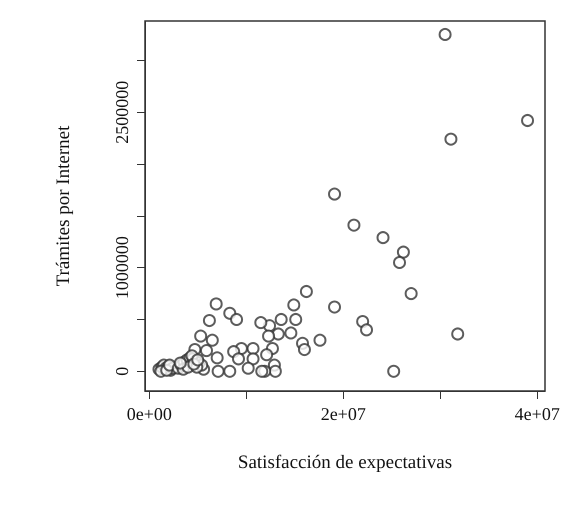  What do you see at coordinates (122, 112) in the screenshot?
I see `y-tick-label: 2500000` at bounding box center [122, 112].